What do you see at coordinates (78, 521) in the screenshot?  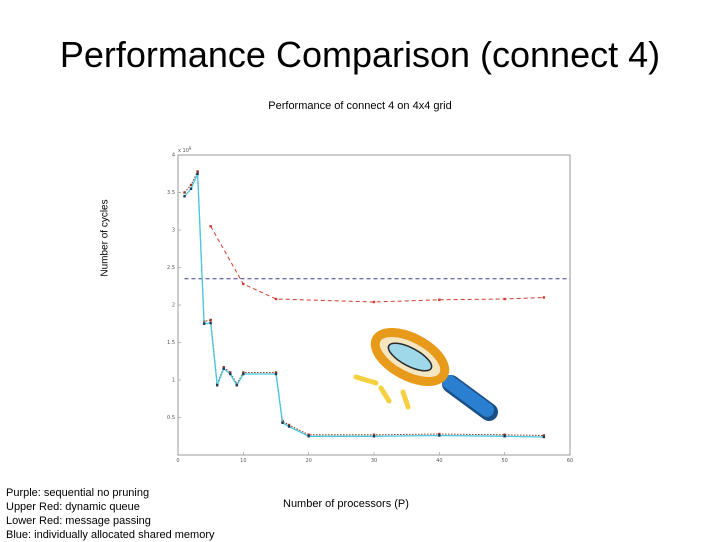 I see `note-lower-red: Lower Red: message passing` at bounding box center [78, 521].